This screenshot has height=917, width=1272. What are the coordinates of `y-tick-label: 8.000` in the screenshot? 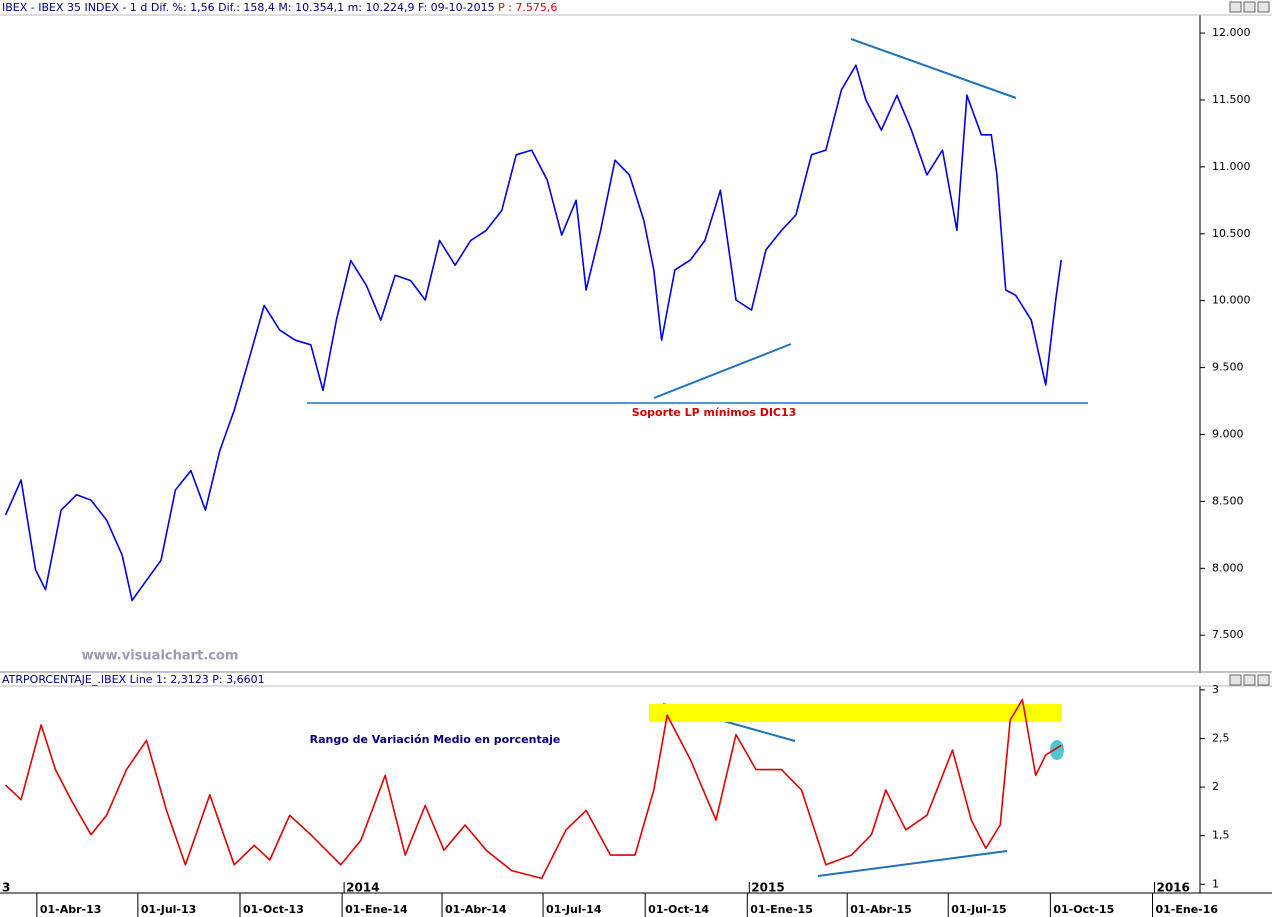 It's located at (1228, 567).